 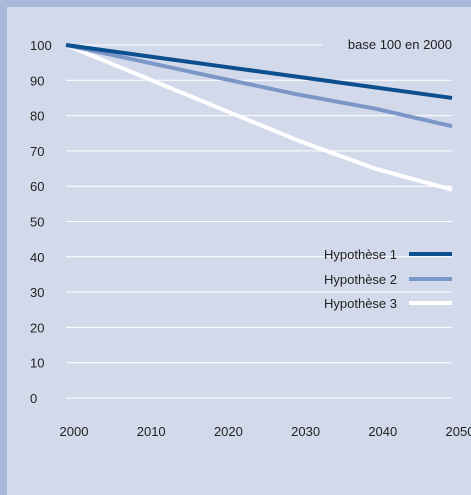 What do you see at coordinates (151, 431) in the screenshot?
I see `x-tick-label: 2010` at bounding box center [151, 431].